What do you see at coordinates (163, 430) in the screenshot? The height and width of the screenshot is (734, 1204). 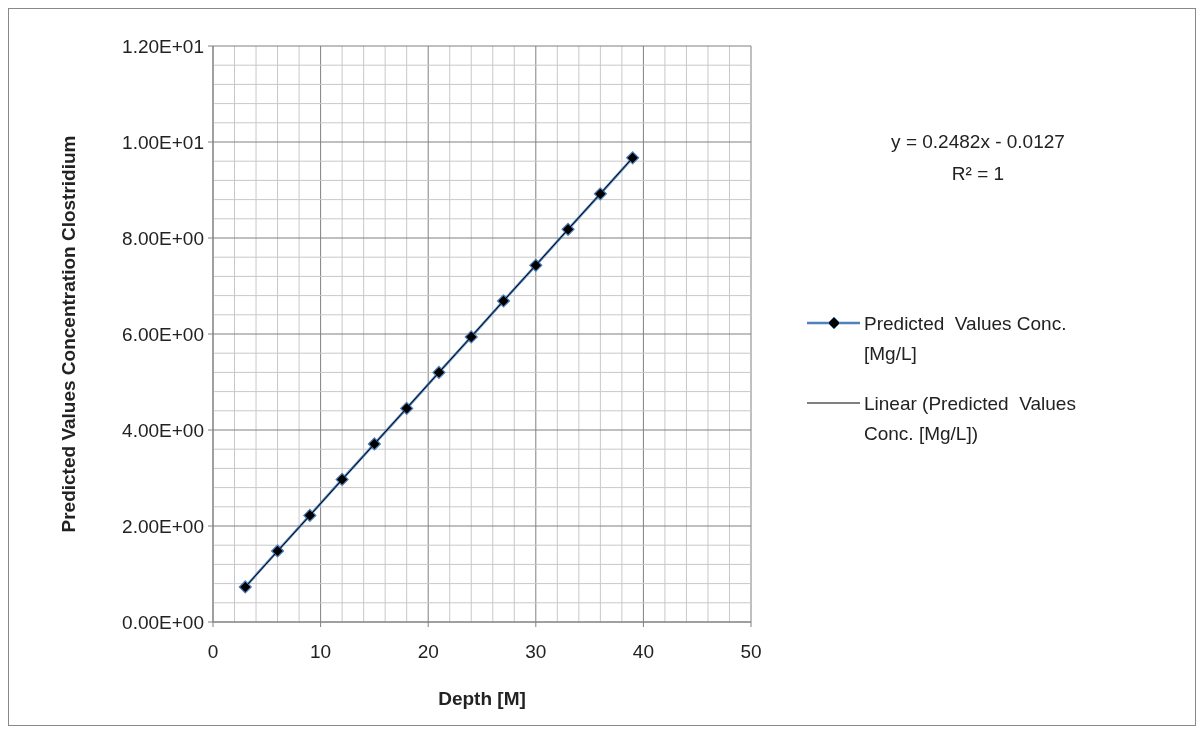 I see `y-tick-label: 4.00E+00` at bounding box center [163, 430].